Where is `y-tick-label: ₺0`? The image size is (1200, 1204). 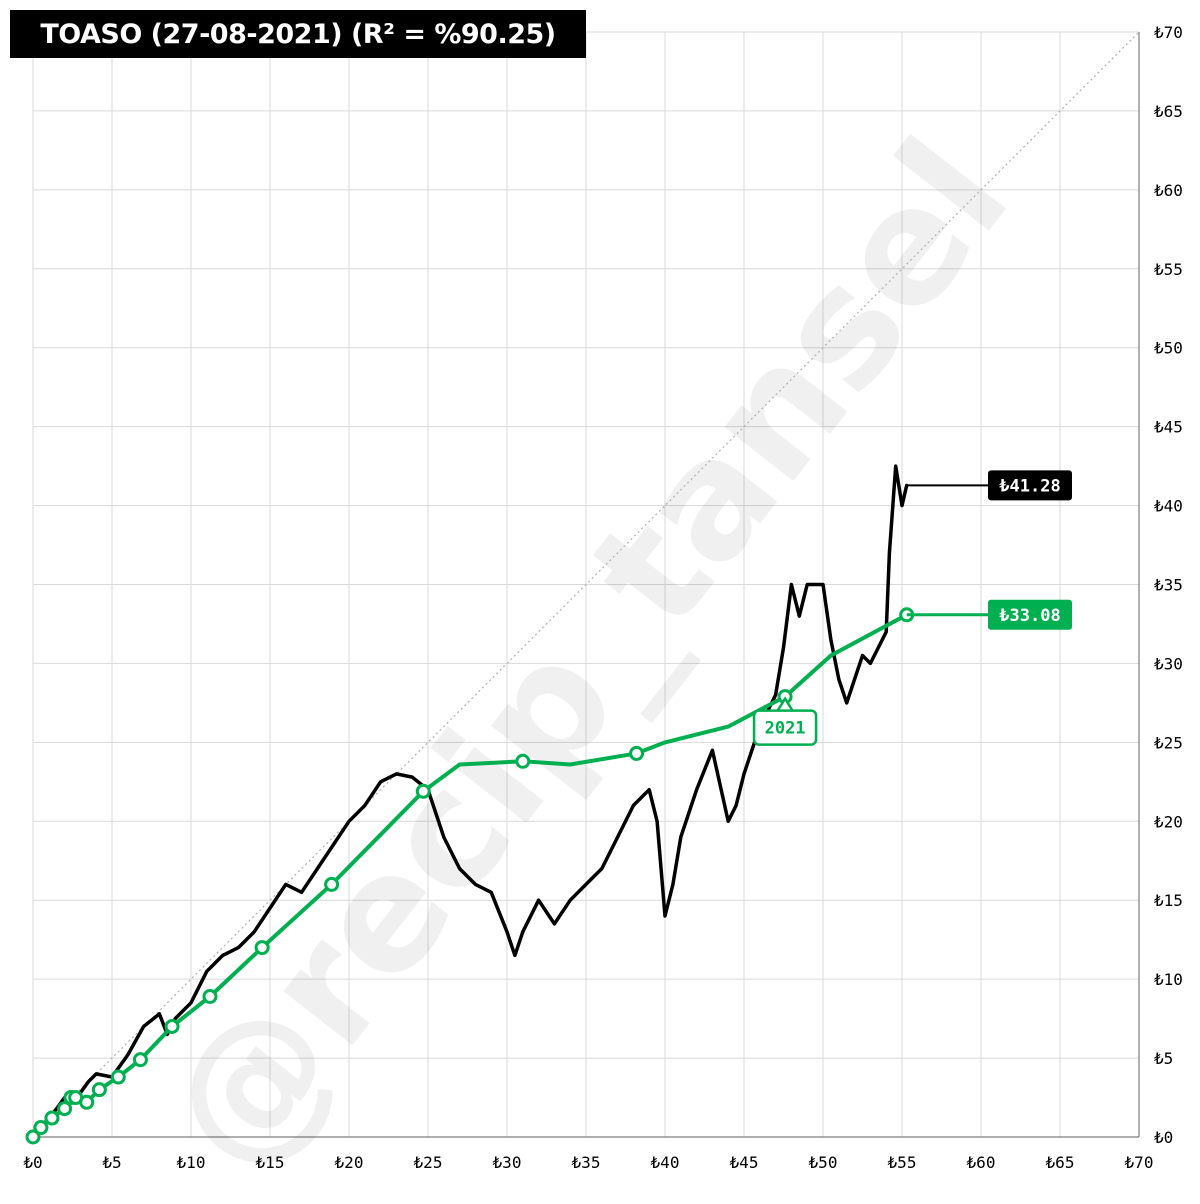 y-tick-label: ₺0 is located at coordinates (1163, 1137).